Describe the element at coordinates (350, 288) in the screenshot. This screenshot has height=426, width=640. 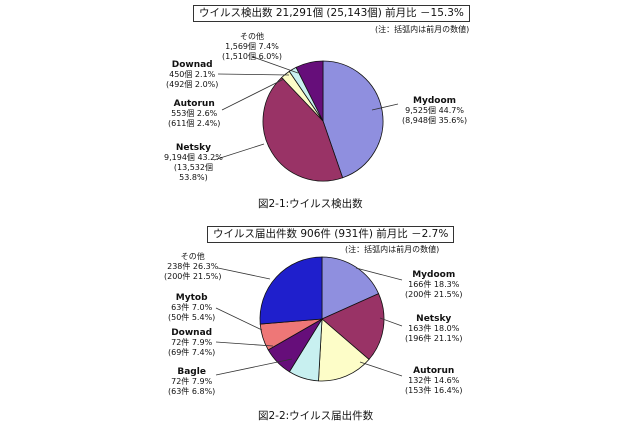
I see `chart2-slice-mydoom` at that location.